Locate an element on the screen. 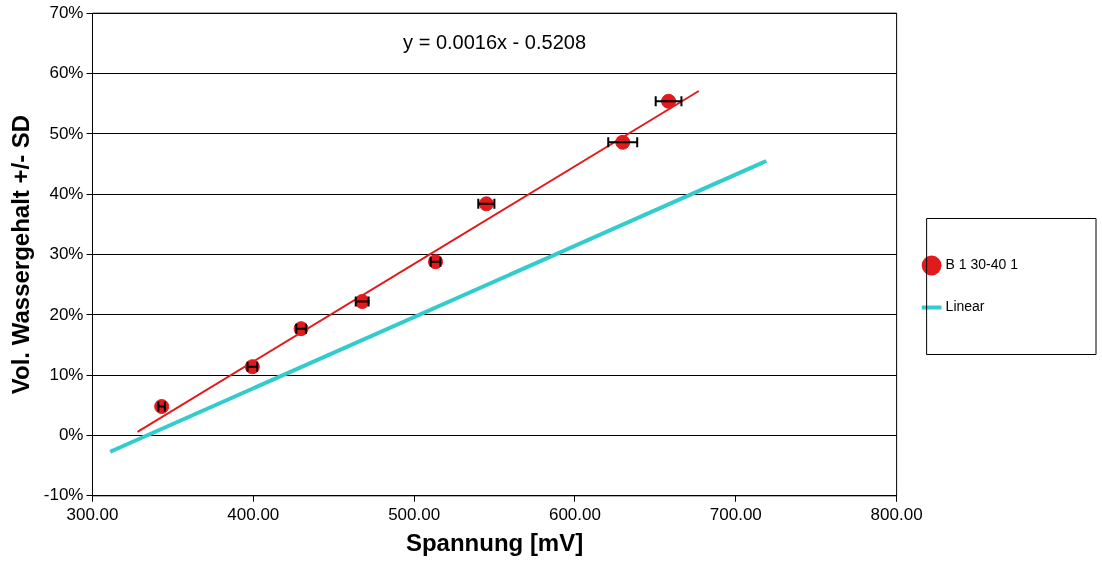 This screenshot has height=565, width=1102. x-tick-label: 600.00 is located at coordinates (574, 514).